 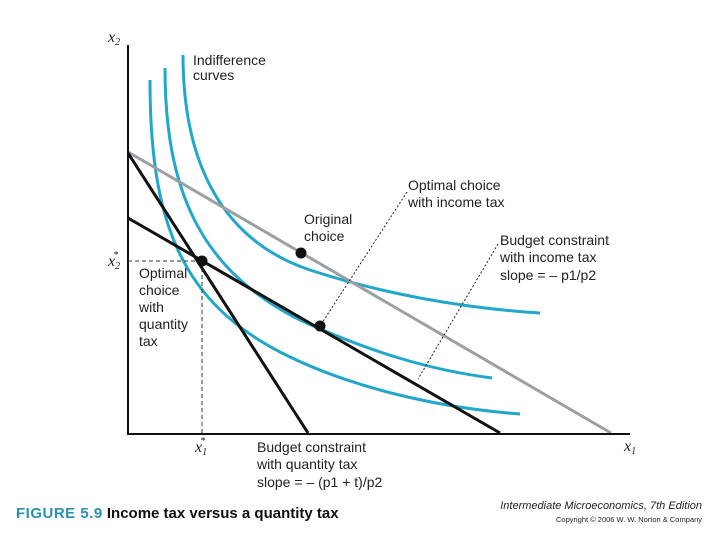 I want to click on figure-title: Income tax versus a quantity tax, so click(x=222, y=513).